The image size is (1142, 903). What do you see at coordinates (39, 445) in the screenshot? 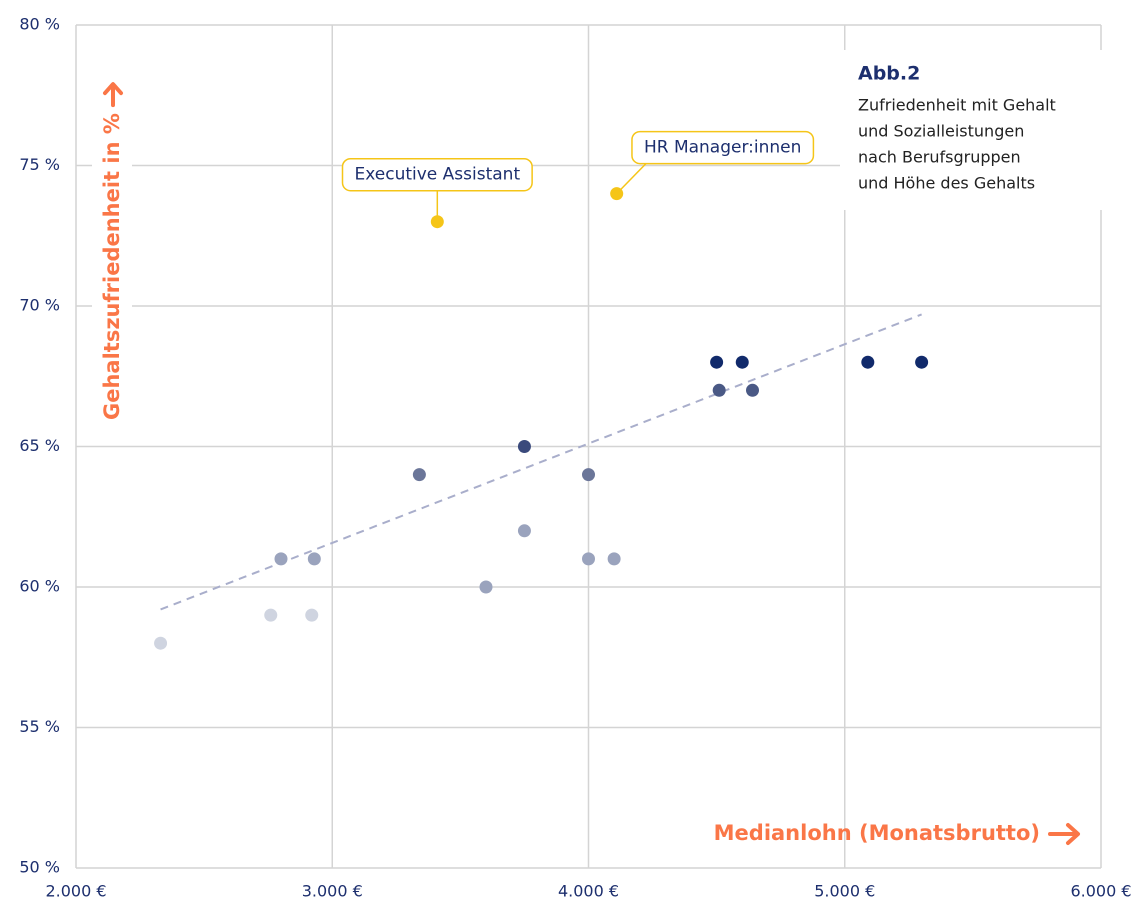
I see `y-tick-label: 65 %` at bounding box center [39, 445].